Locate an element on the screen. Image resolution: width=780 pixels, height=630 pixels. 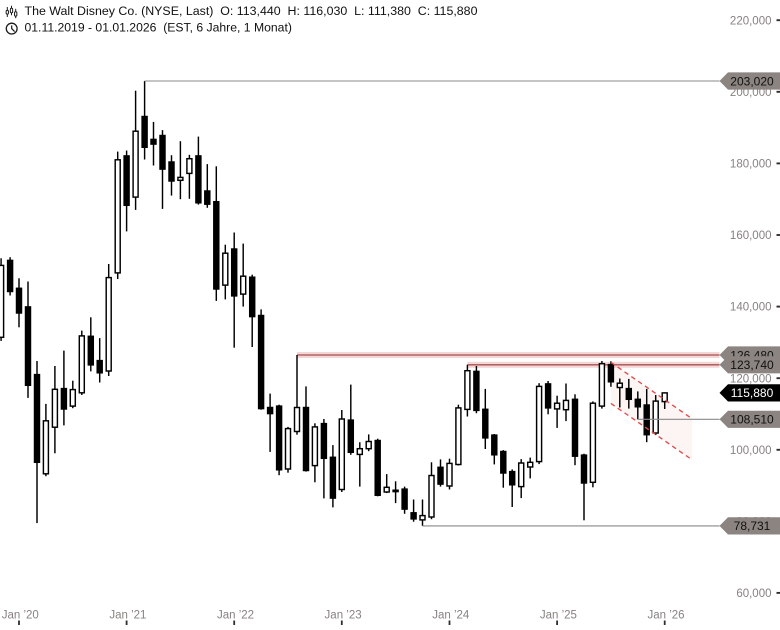
svg-text: 203,020 is located at coordinates (752, 81).